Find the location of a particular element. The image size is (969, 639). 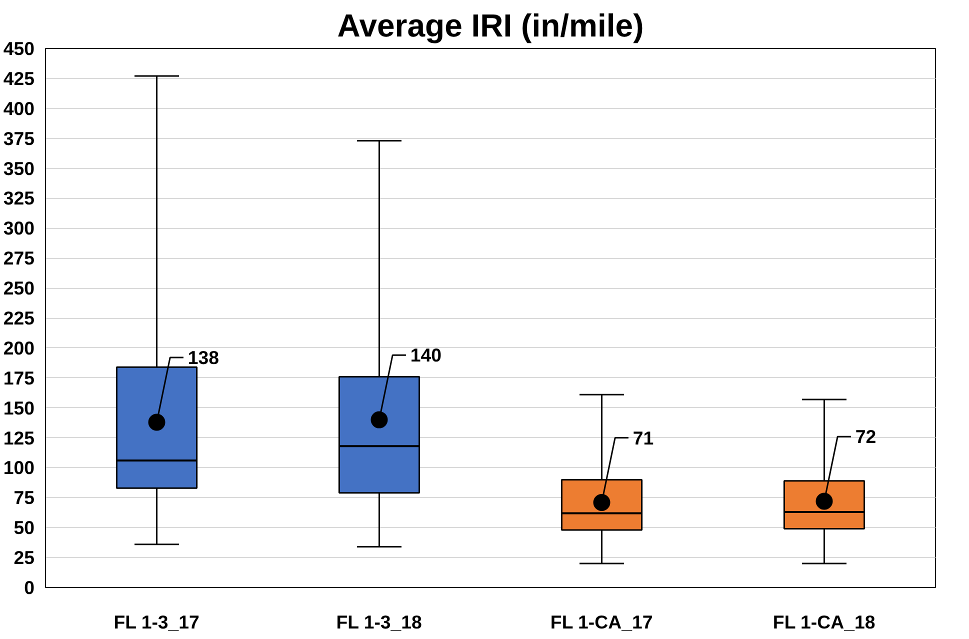

y-tick-label: 25 is located at coordinates (24, 557).